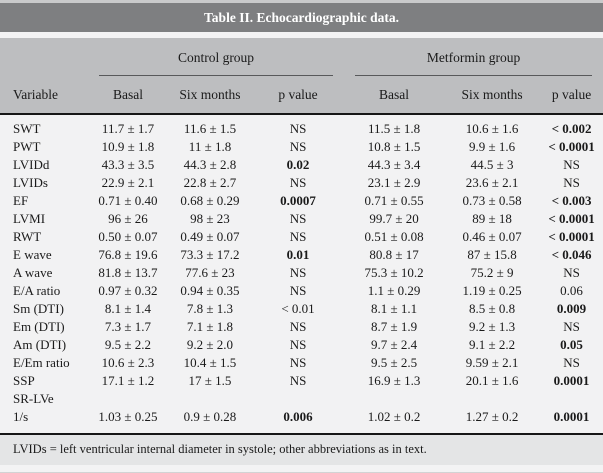 The image size is (603, 473). I want to click on c-basal-cell: 96 ± 26, so click(128, 219).